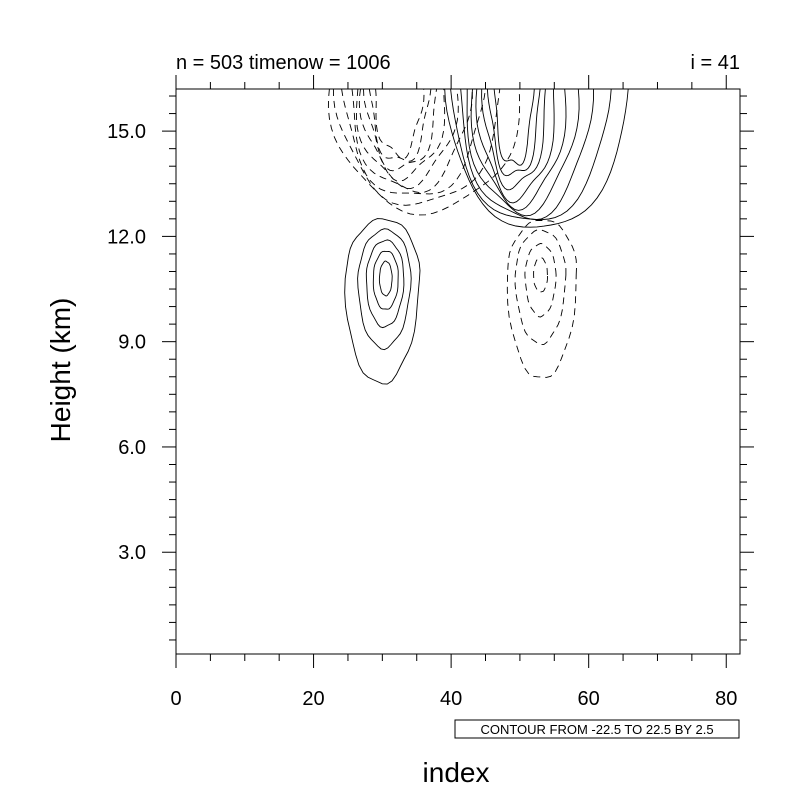  I want to click on y-tick-label: 15.0, so click(126, 132).